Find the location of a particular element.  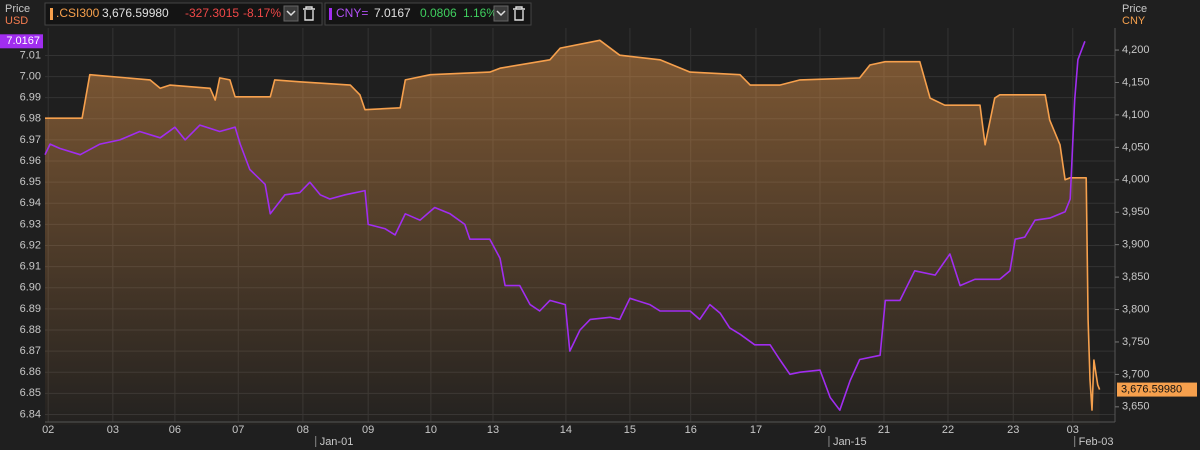

y2-tick-label: 4,100 is located at coordinates (1136, 115).